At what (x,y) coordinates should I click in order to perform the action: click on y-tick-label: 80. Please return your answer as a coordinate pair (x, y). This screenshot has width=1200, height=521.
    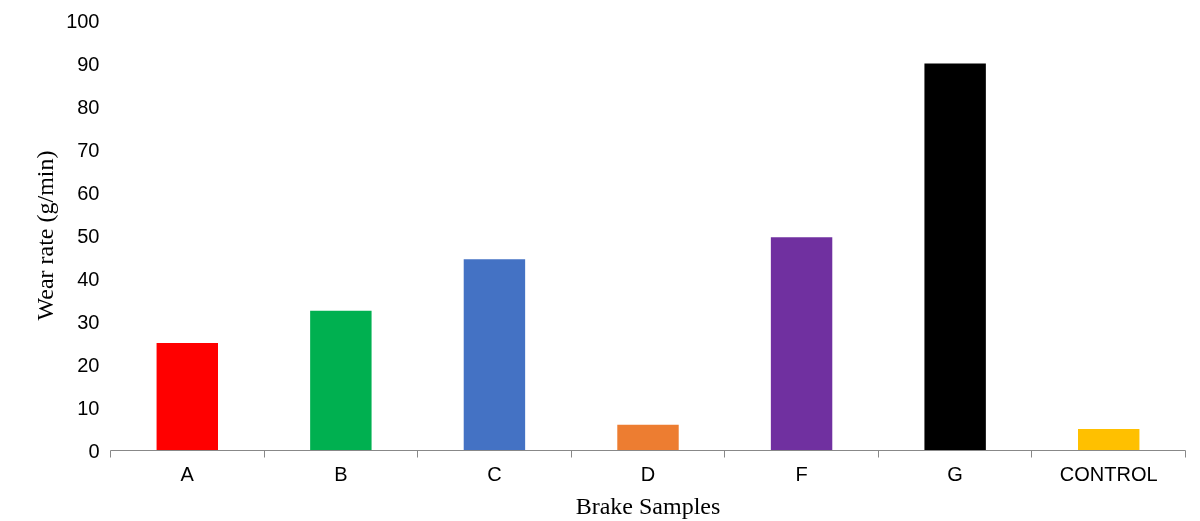
    Looking at the image, I should click on (88, 106).